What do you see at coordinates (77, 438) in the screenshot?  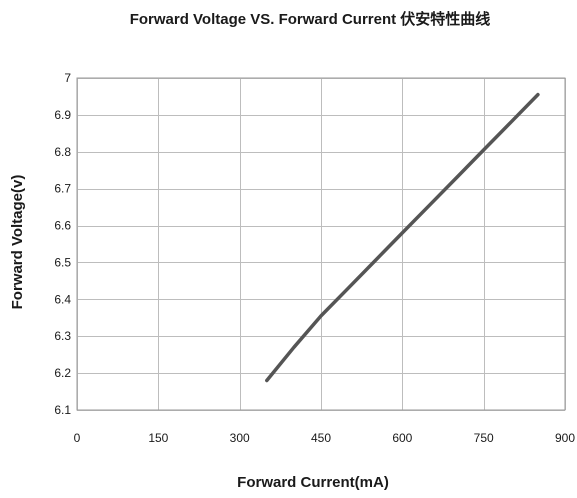 I see `x-tick-label: 0` at bounding box center [77, 438].